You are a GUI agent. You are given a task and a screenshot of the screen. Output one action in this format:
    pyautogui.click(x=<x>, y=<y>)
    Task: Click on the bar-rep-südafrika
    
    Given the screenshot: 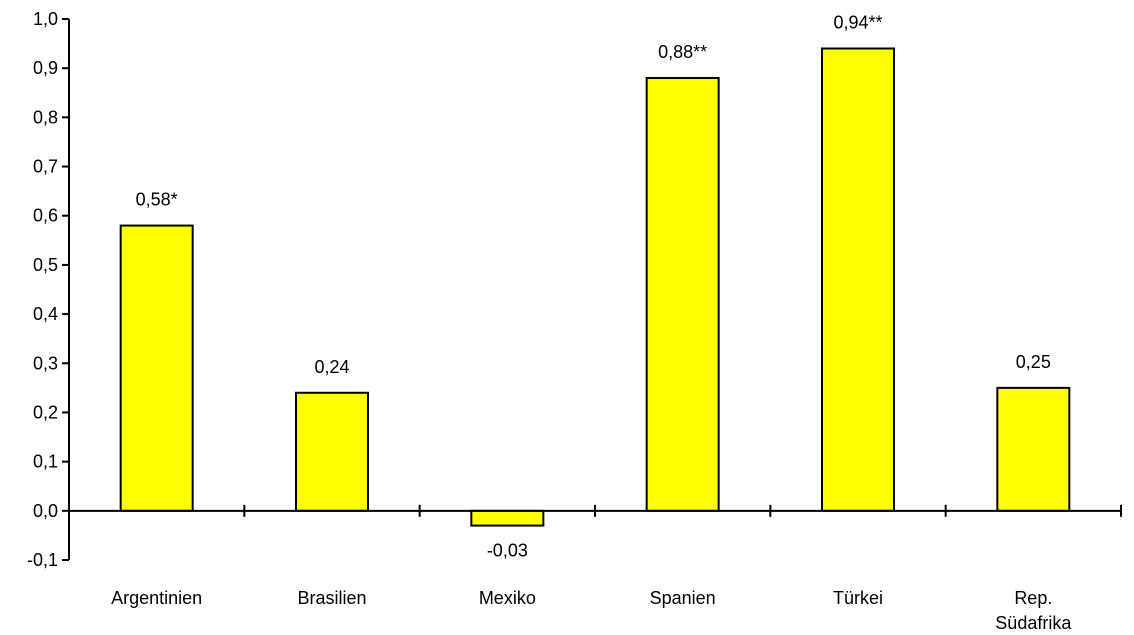 What is the action you would take?
    pyautogui.click(x=1033, y=449)
    